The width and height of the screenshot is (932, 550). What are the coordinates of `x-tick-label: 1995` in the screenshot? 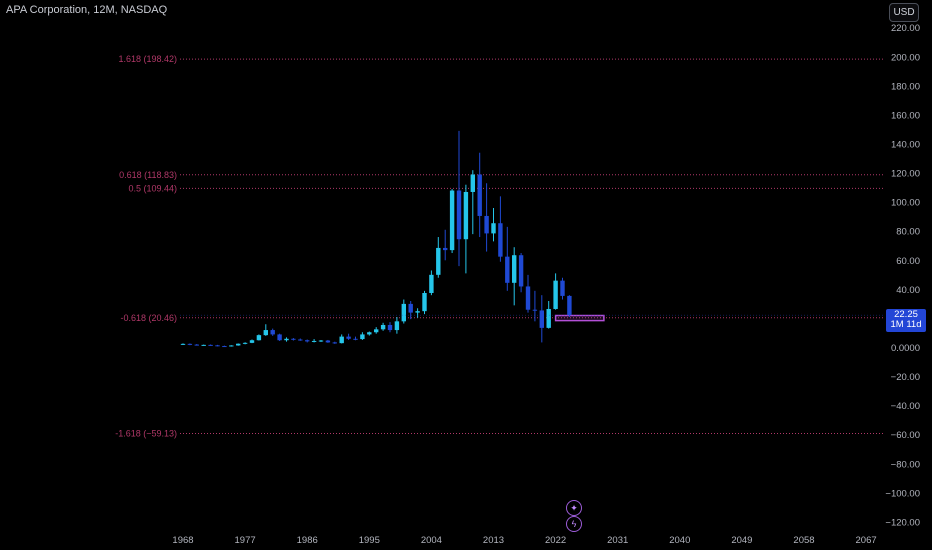 It's located at (369, 540).